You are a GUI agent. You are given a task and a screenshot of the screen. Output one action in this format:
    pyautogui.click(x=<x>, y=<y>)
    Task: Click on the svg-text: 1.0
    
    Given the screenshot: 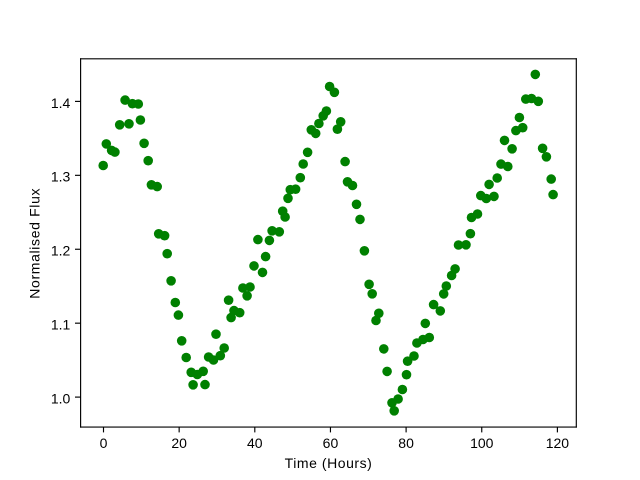 What is the action you would take?
    pyautogui.click(x=61, y=399)
    